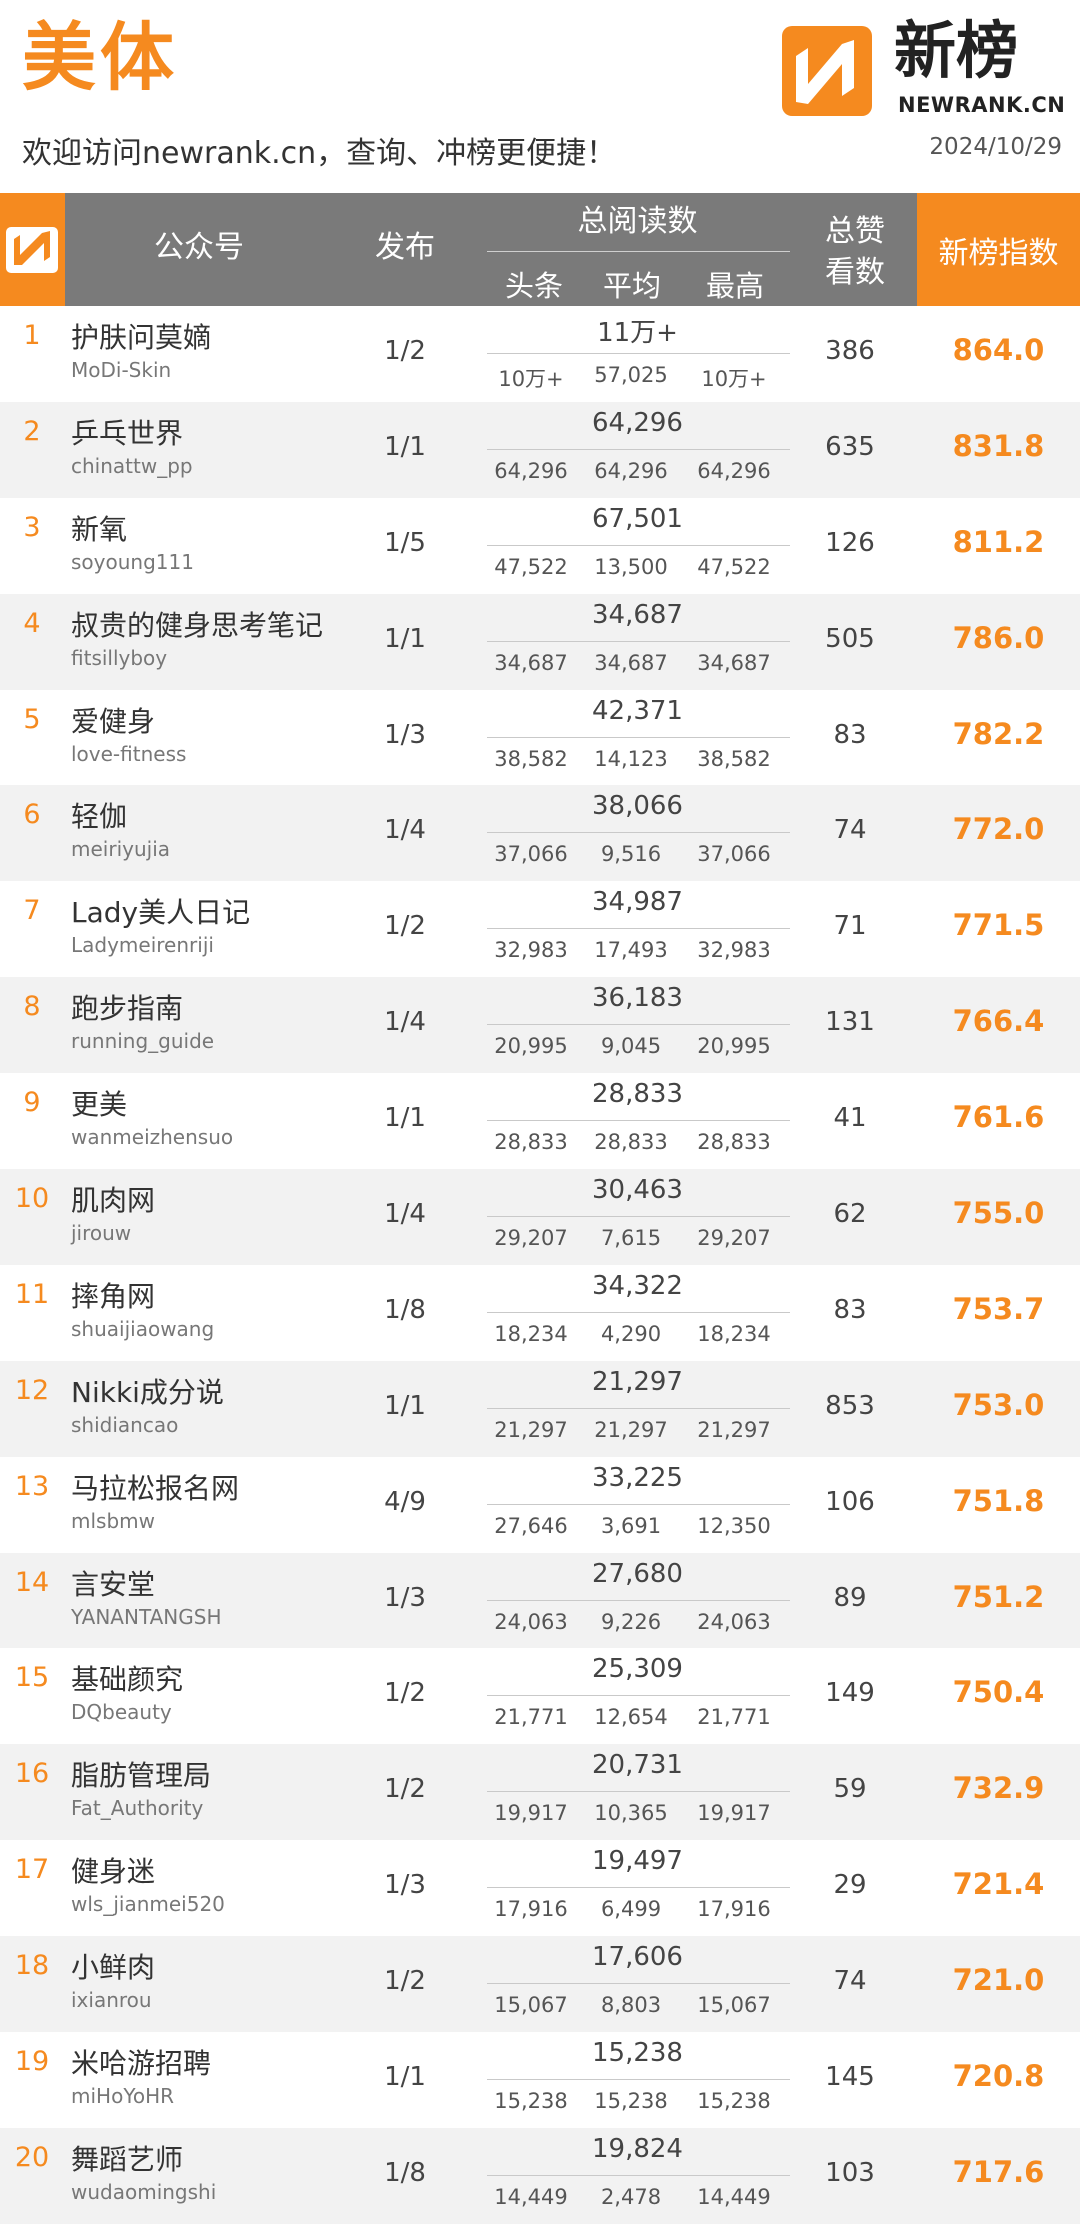 The height and width of the screenshot is (2226, 1080). Describe the element at coordinates (197, 625) in the screenshot. I see `account-name: 叔贵的健身思考笔记` at that location.